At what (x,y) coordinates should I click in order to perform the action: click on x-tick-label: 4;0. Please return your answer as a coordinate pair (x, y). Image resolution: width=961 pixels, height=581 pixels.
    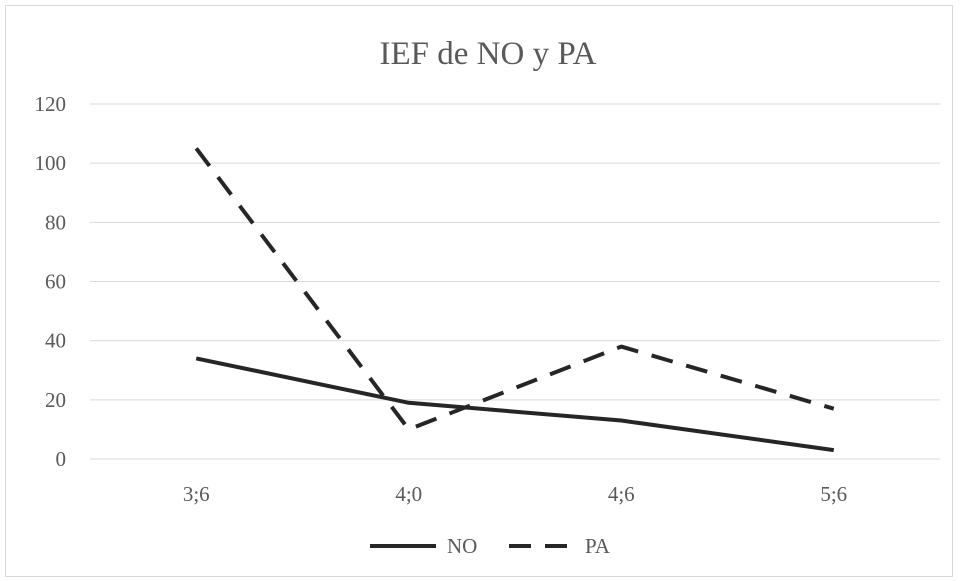
    Looking at the image, I should click on (408, 494).